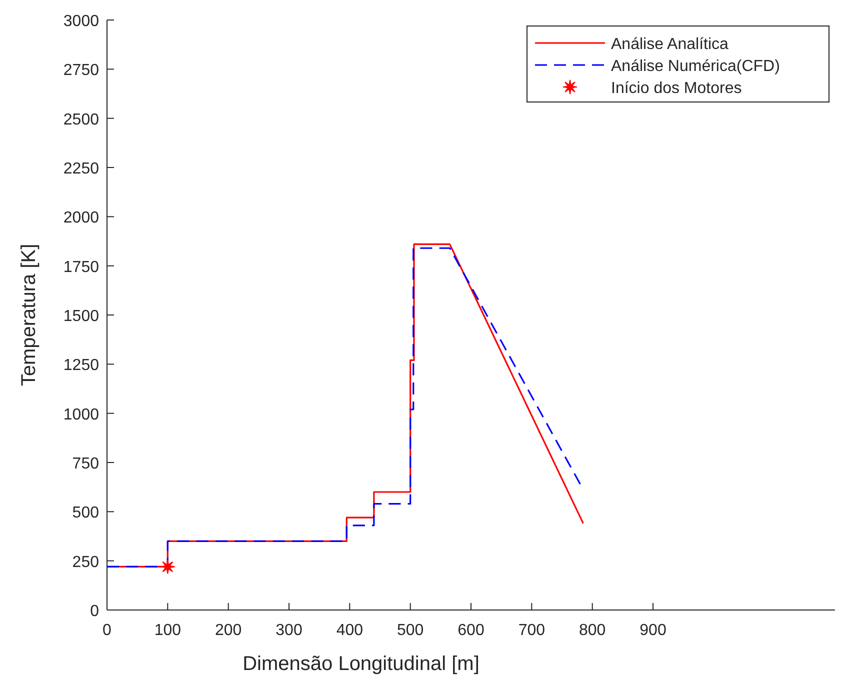 Image resolution: width=846 pixels, height=687 pixels. Describe the element at coordinates (95, 611) in the screenshot. I see `y-tick-label: 0` at that location.